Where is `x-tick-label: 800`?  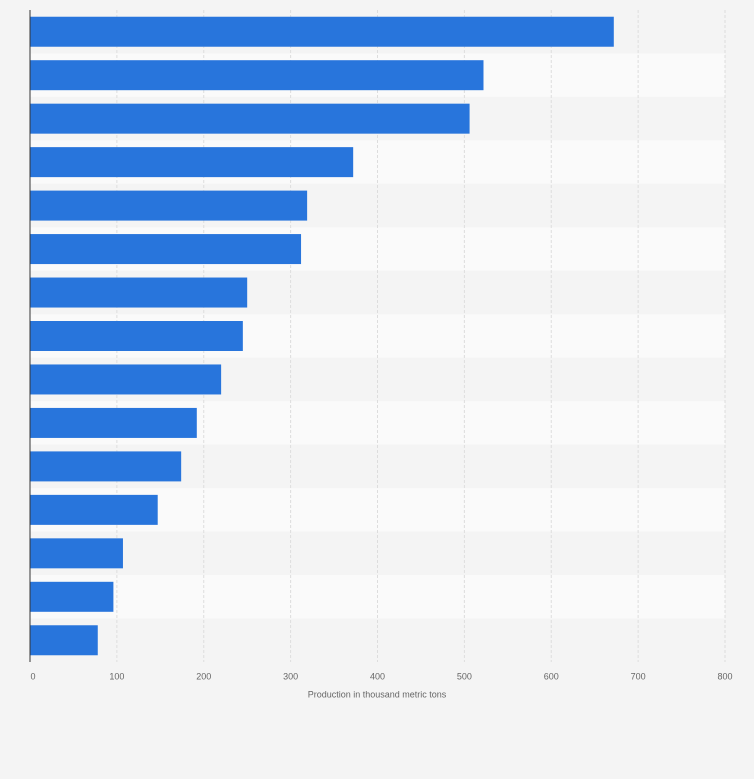 x-tick-label: 800 is located at coordinates (724, 676).